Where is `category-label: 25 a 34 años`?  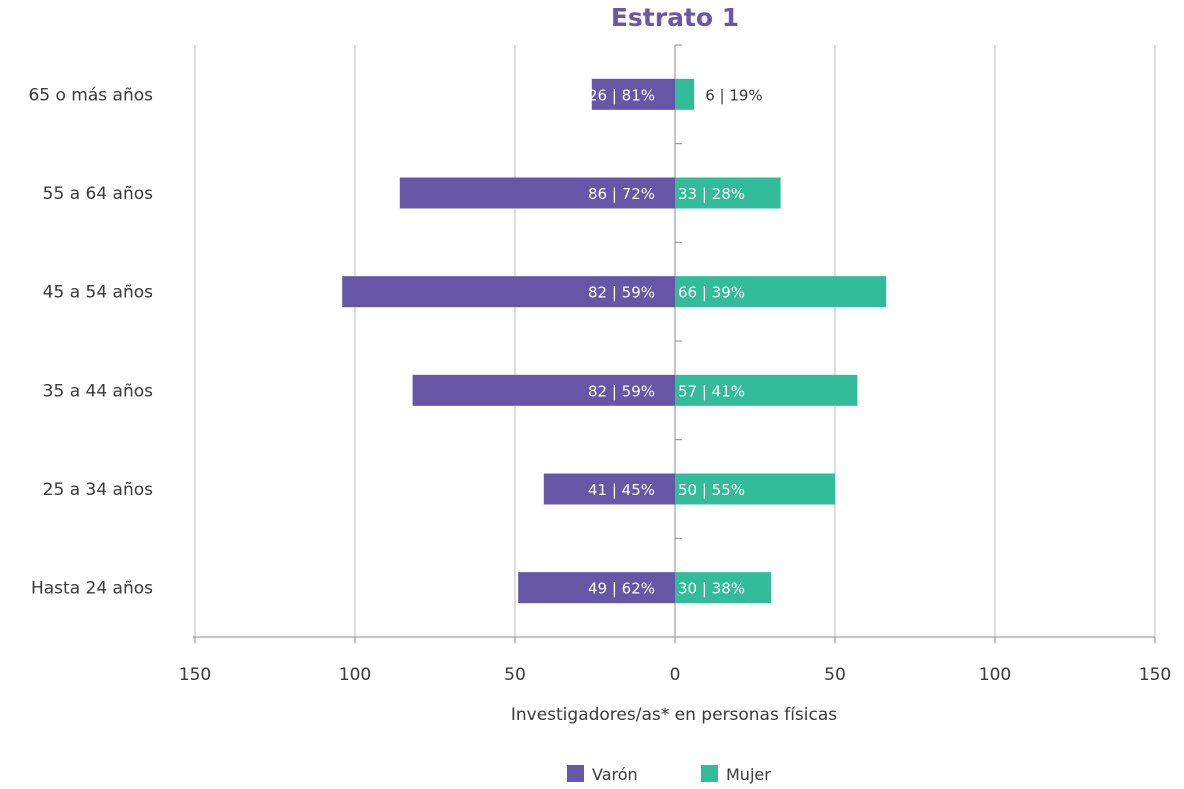
category-label: 25 a 34 años is located at coordinates (98, 490).